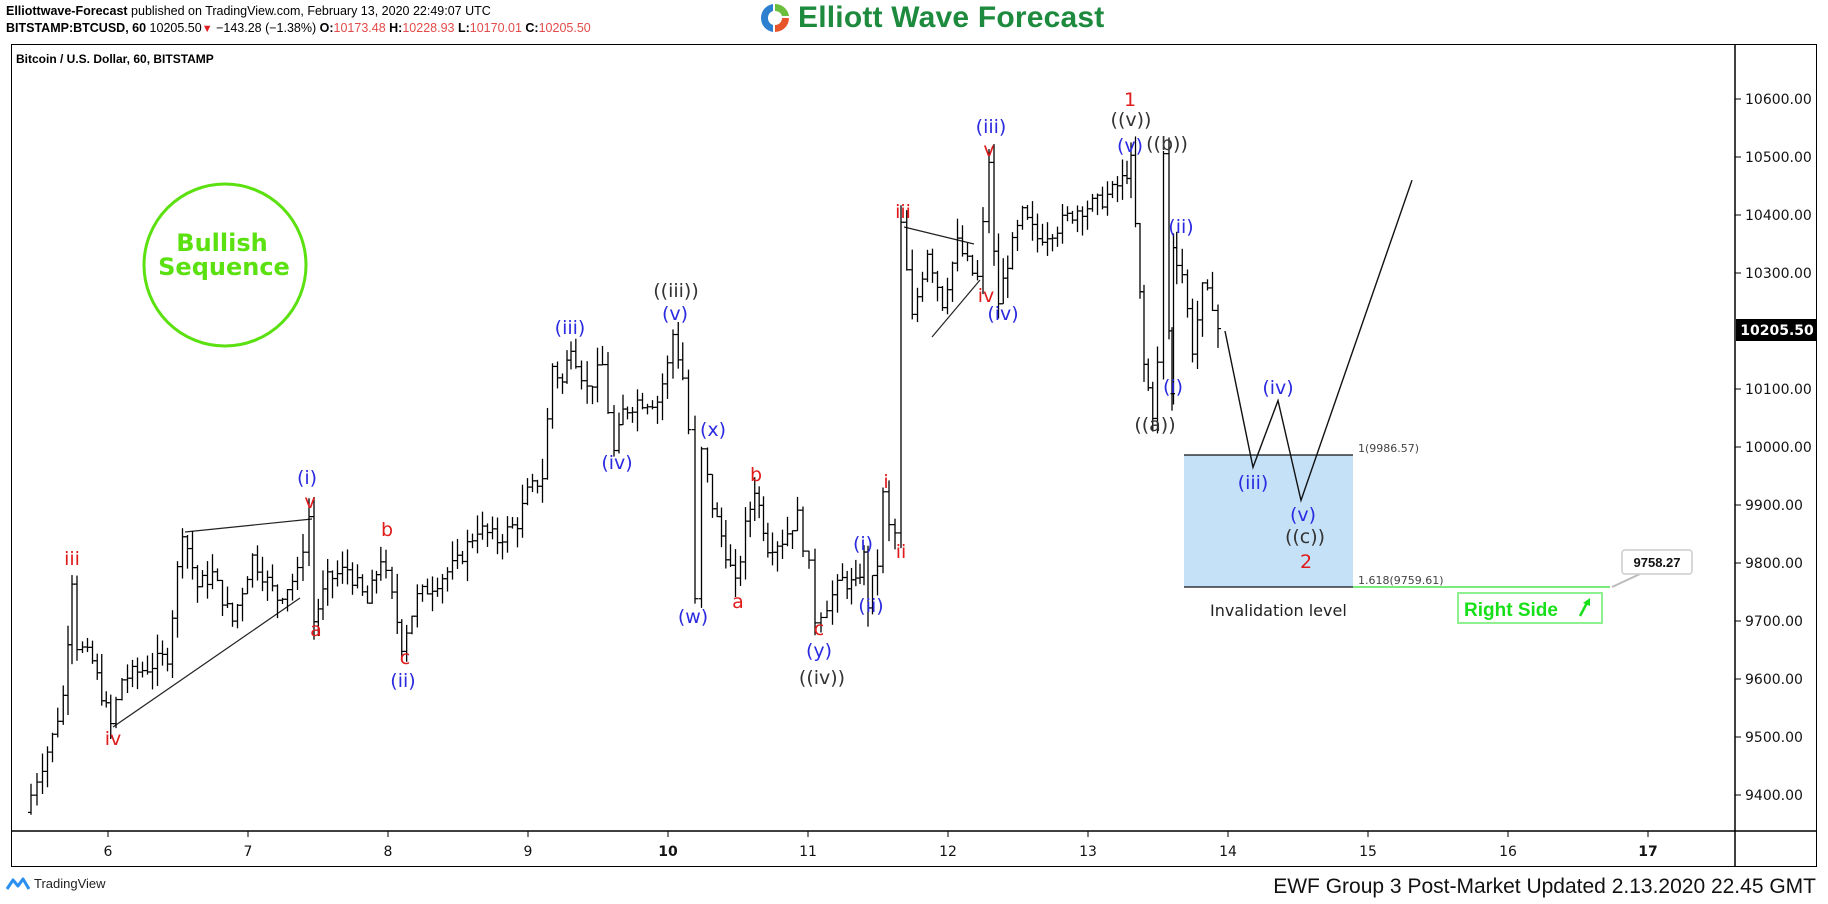 This screenshot has width=1828, height=904. Describe the element at coordinates (1088, 852) in the screenshot. I see `time-tick-label: 13` at that location.